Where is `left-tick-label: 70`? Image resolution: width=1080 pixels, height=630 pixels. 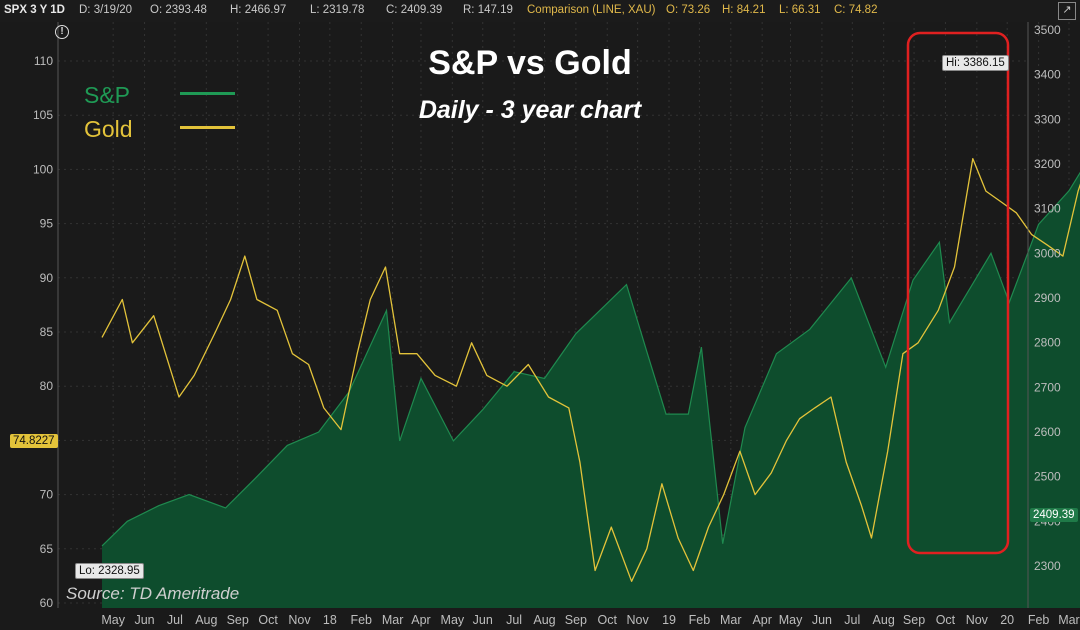 left-tick-label: 70 is located at coordinates (47, 495).